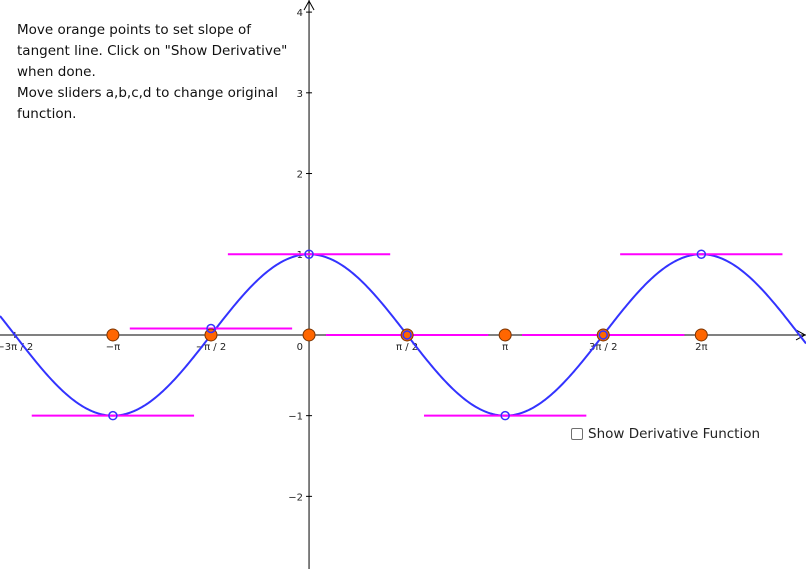 The image size is (806, 569). What do you see at coordinates (800, 335) in the screenshot?
I see `x-axis-arrow` at bounding box center [800, 335].